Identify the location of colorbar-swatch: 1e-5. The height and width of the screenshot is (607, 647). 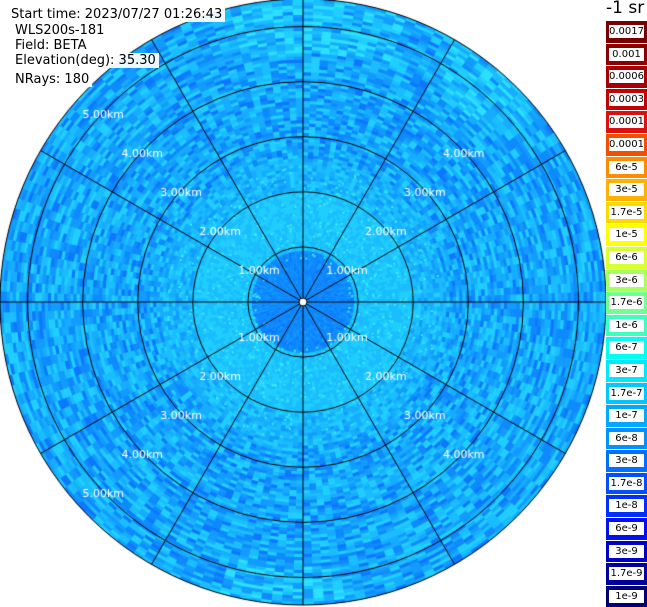
(626, 234).